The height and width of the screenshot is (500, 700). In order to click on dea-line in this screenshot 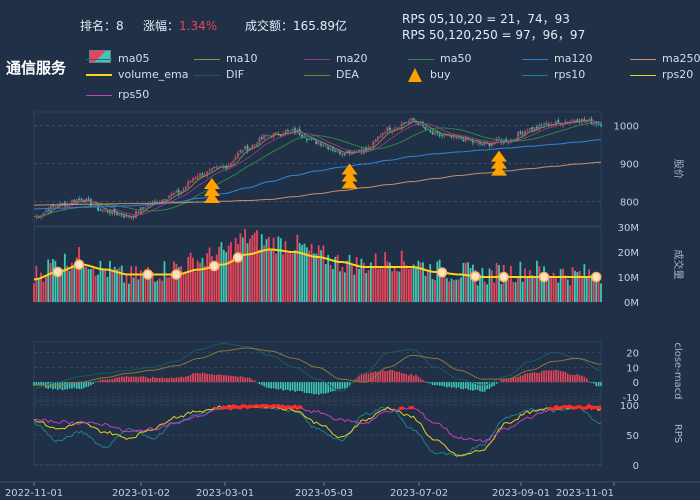, I will do `click(318, 366)`.